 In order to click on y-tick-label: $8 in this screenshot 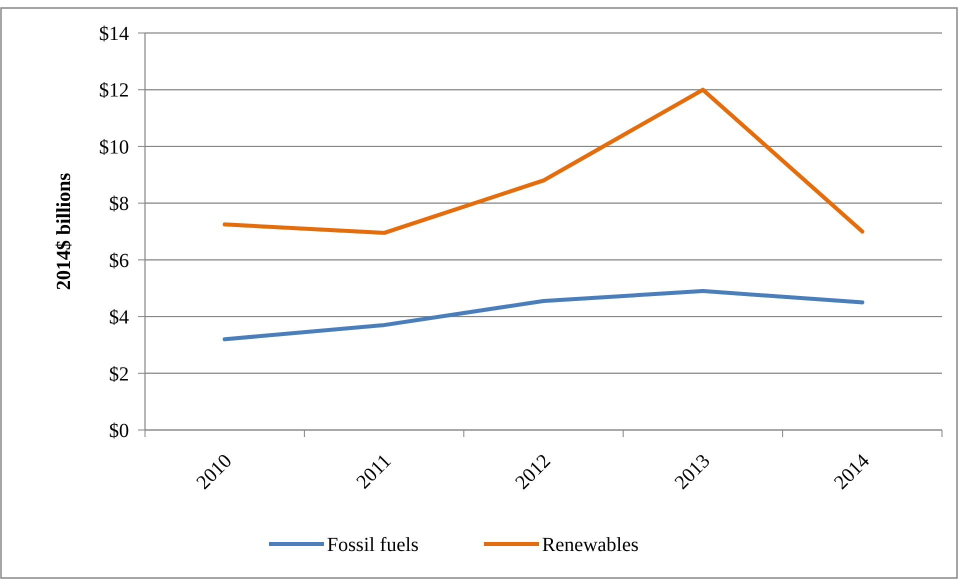, I will do `click(119, 204)`.